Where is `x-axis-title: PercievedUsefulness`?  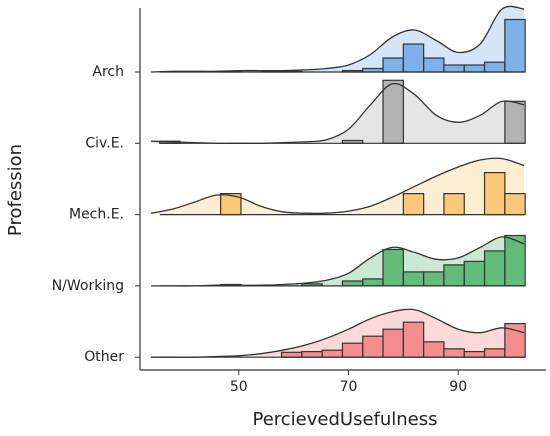 x-axis-title: PercievedUsefulness is located at coordinates (344, 419).